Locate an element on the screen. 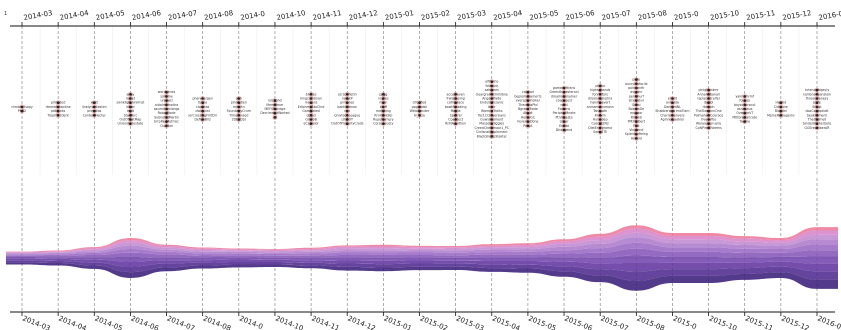 The image size is (841, 330). keyword-label: PhD2 is located at coordinates (22, 111).